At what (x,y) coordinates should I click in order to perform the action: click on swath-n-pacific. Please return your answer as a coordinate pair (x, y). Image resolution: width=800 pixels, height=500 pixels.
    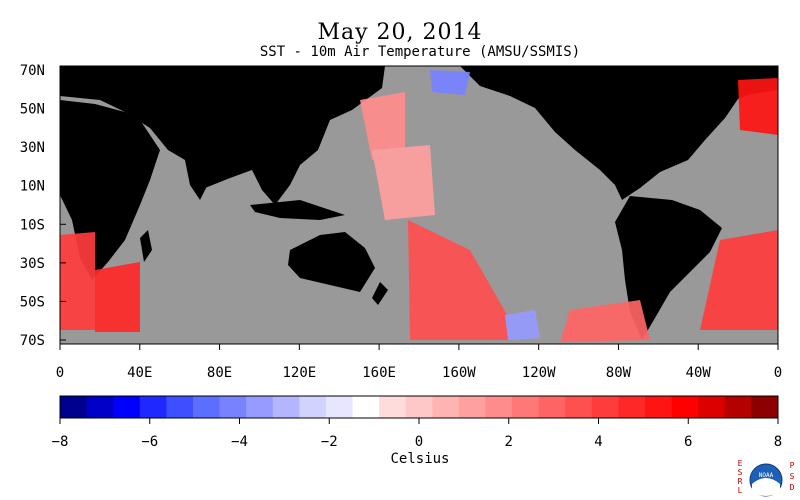
    Looking at the image, I should click on (382, 126).